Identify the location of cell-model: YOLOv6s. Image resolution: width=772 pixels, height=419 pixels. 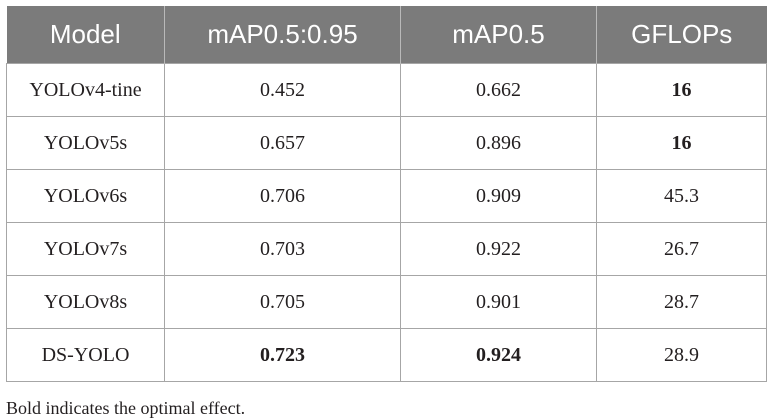
(85, 196).